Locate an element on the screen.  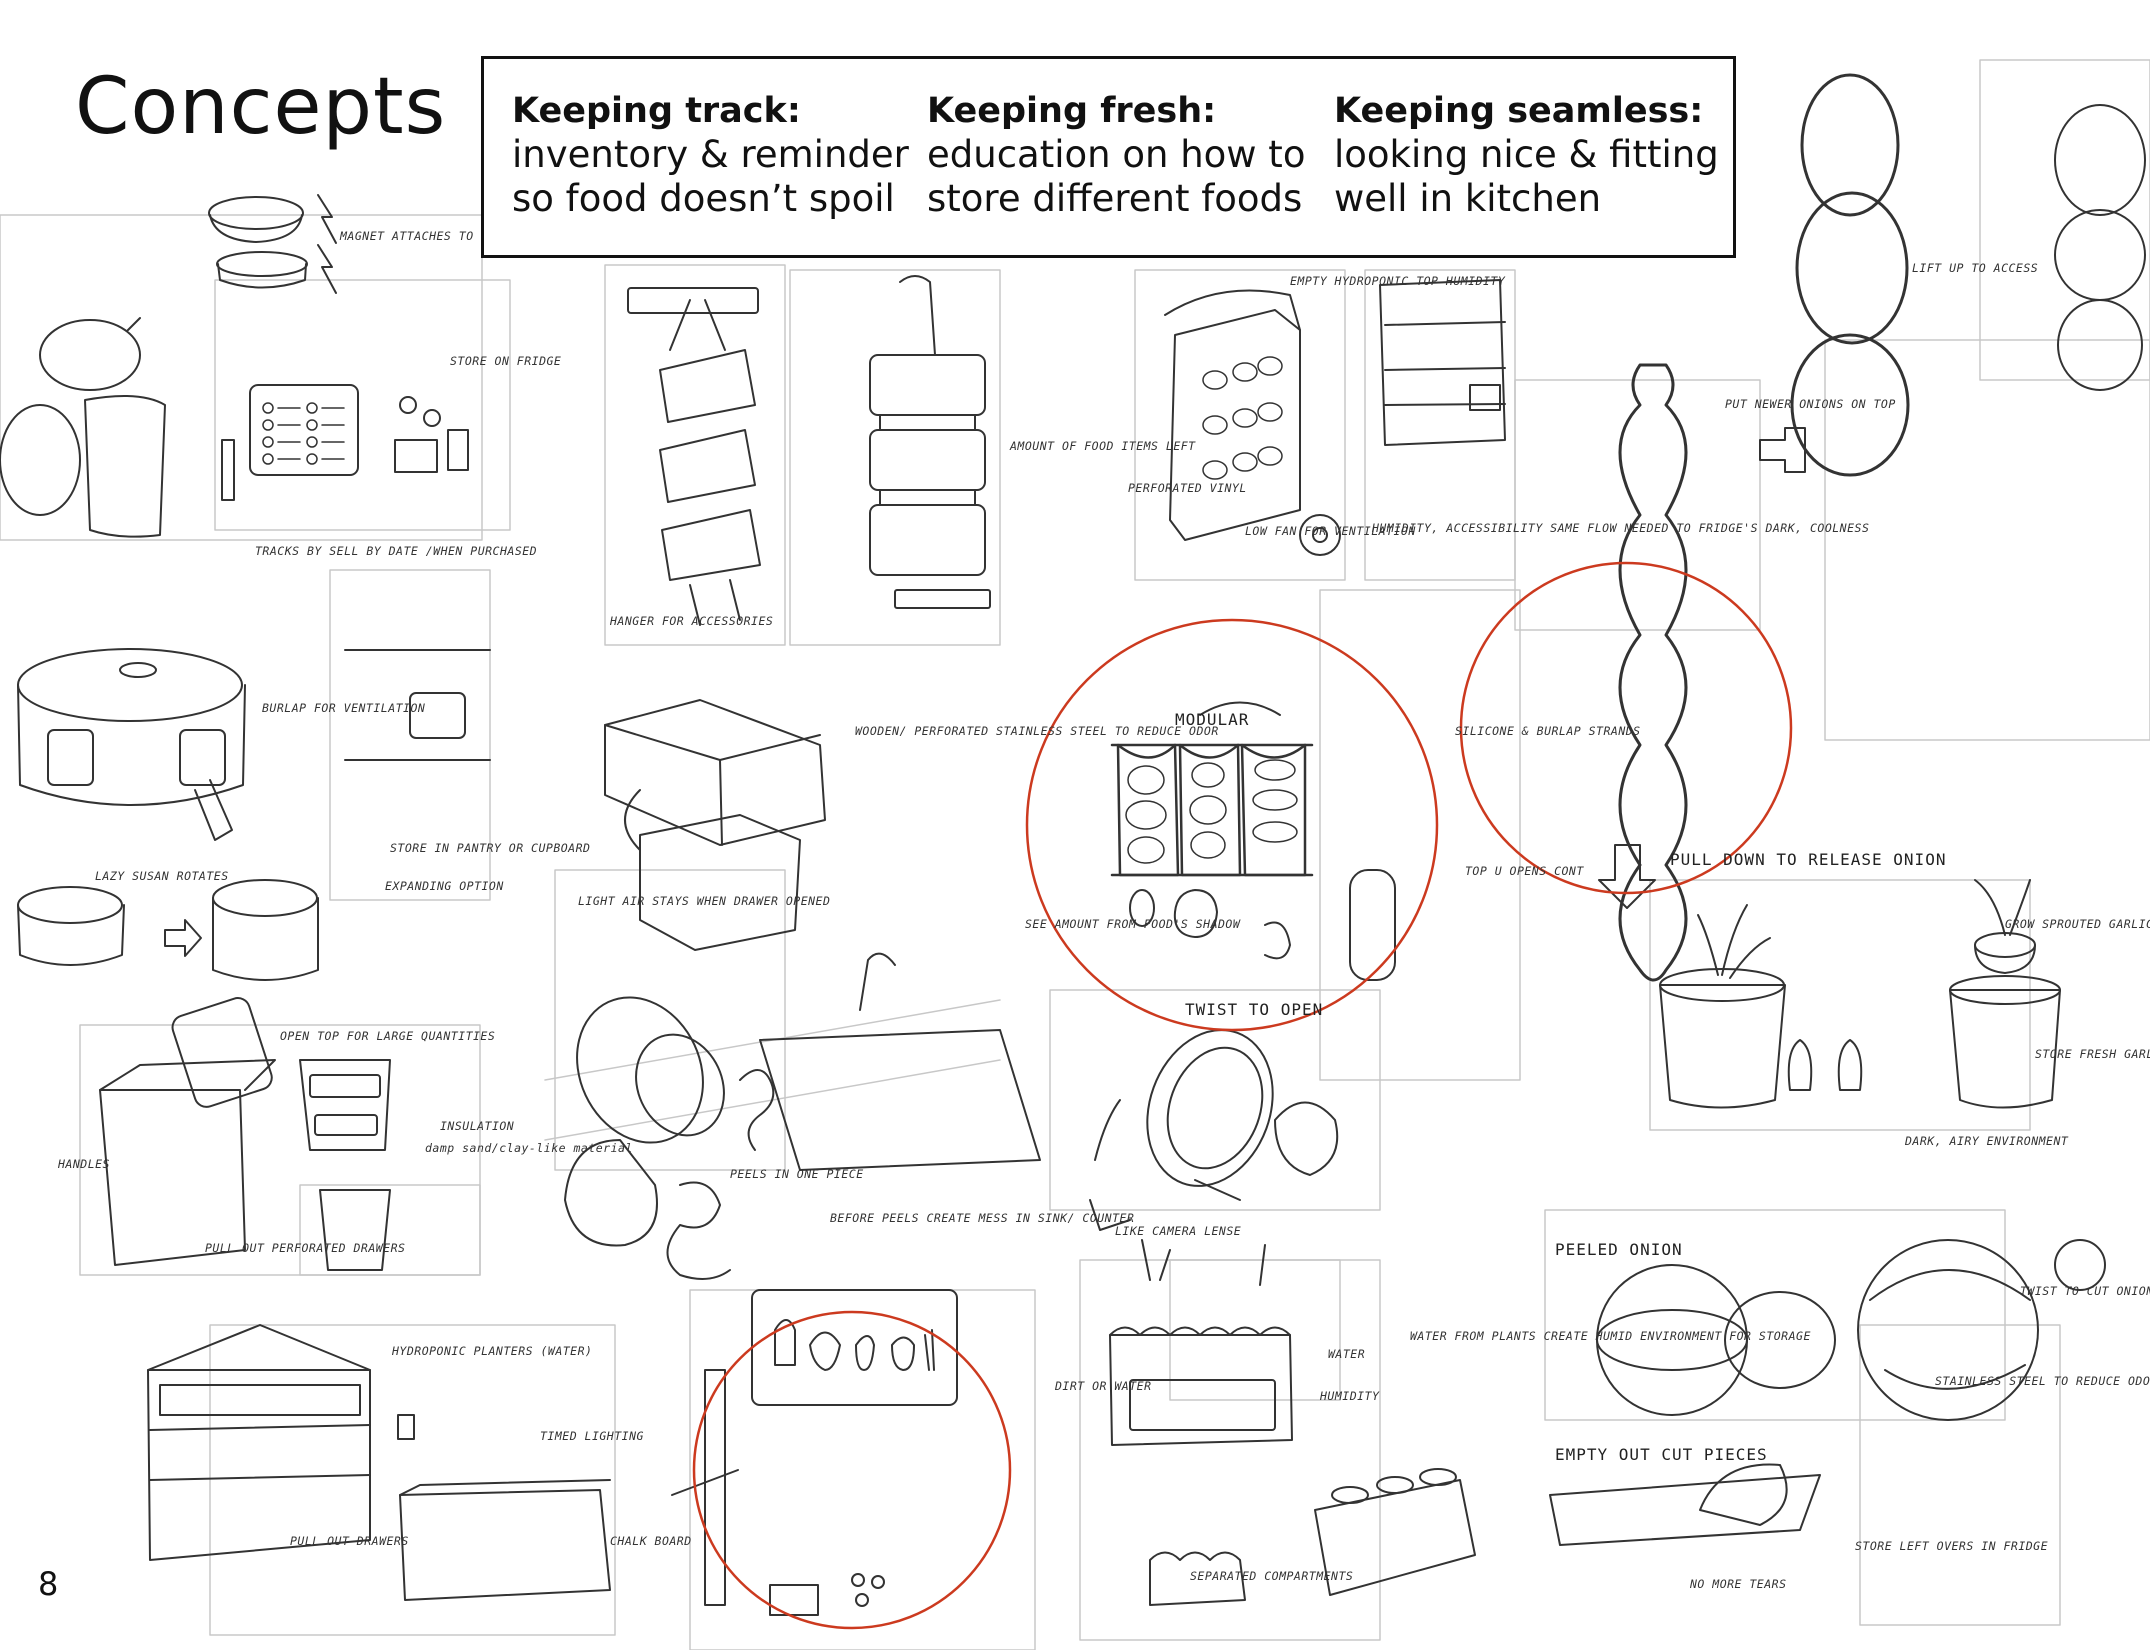
note-twist-cut: TWIST TO CUT ONION is located at coordinates (2085, 1291).